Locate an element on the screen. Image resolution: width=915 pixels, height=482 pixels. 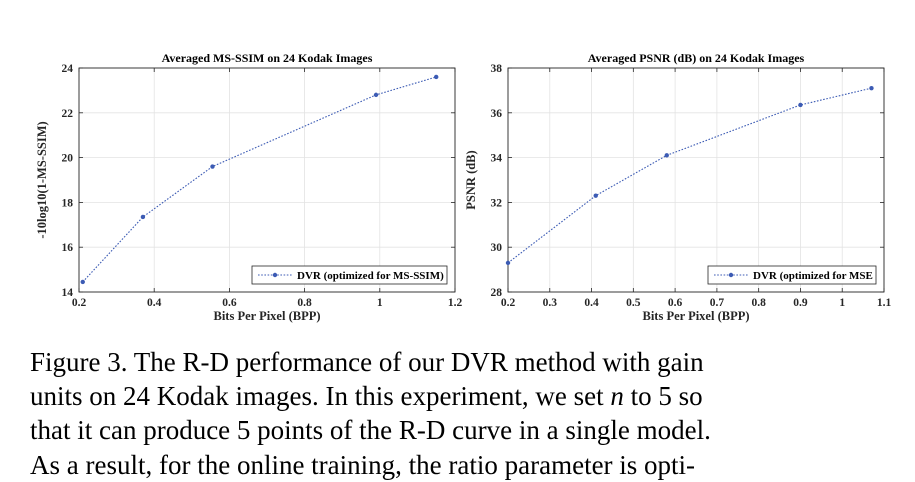
y-tick-label: 24 is located at coordinates (68, 69).